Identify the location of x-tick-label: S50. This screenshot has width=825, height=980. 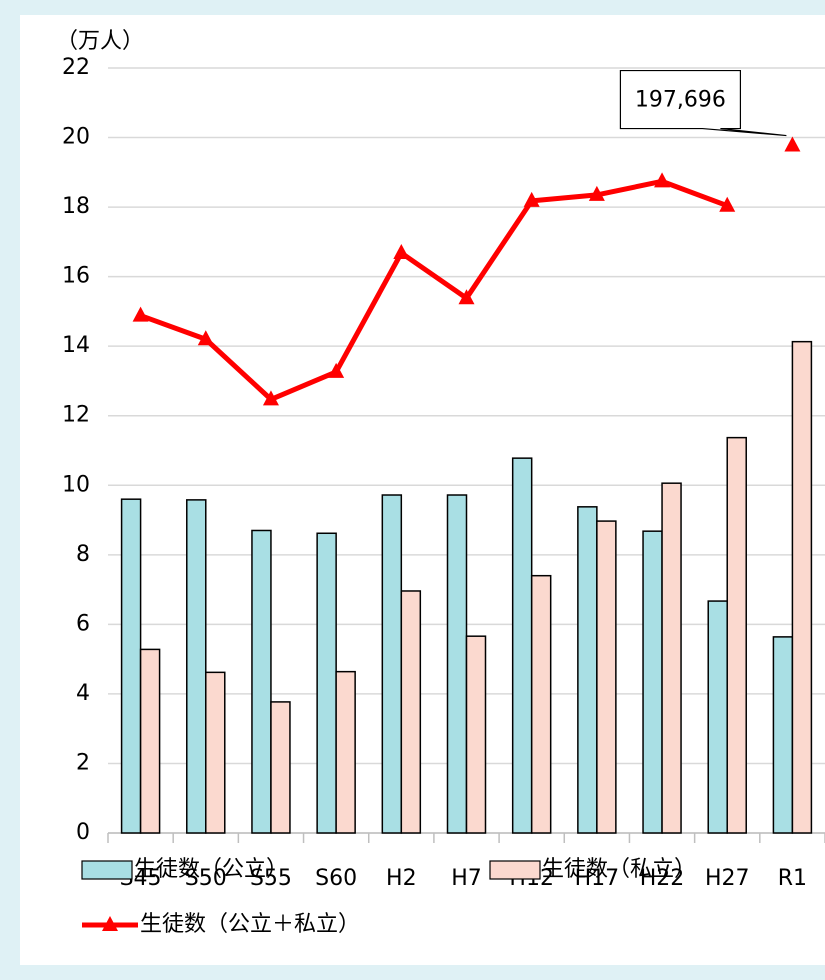
(206, 878).